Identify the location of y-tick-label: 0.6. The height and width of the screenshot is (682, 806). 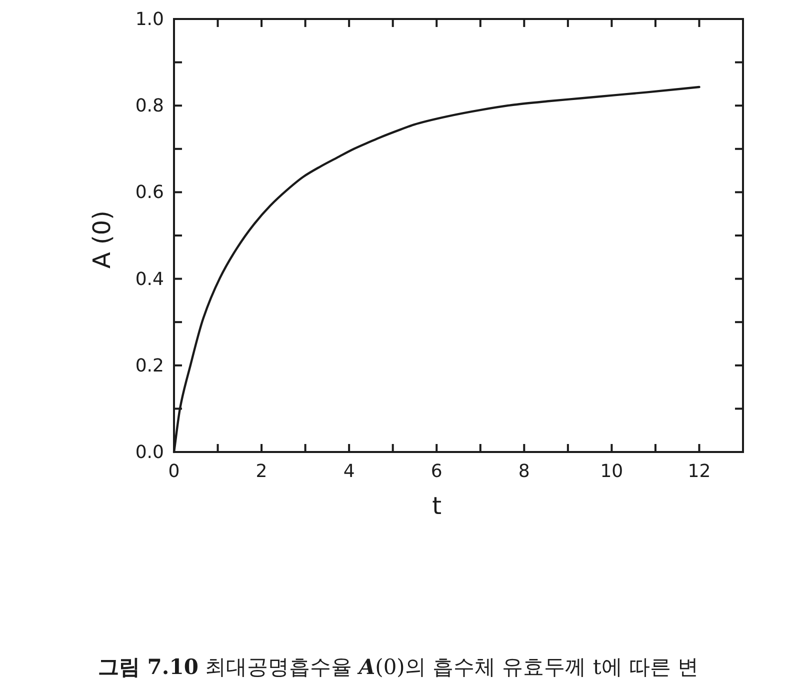
(149, 193).